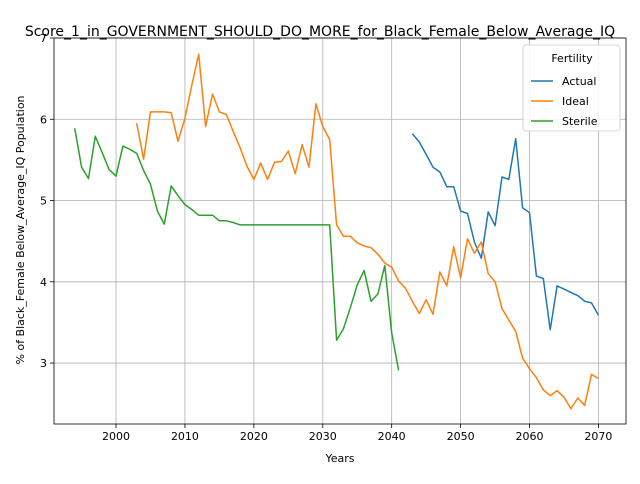 This screenshot has width=640, height=484. I want to click on x-tick-label: 2040, so click(392, 436).